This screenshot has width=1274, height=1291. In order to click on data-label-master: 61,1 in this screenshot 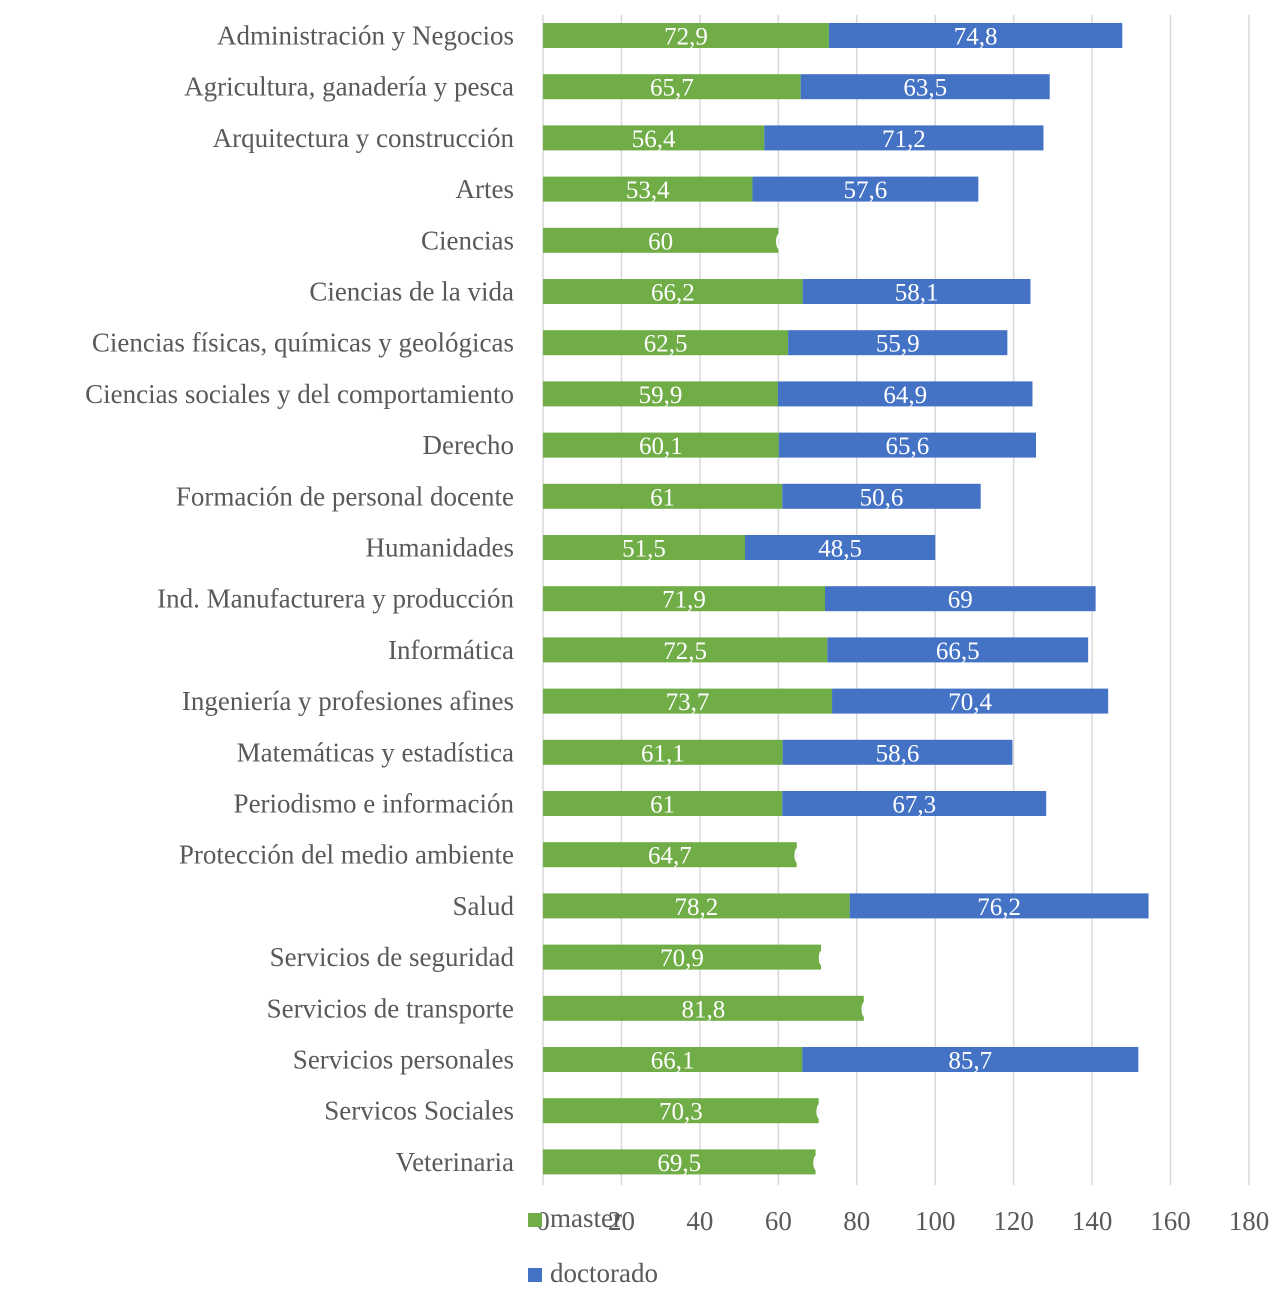, I will do `click(663, 753)`.